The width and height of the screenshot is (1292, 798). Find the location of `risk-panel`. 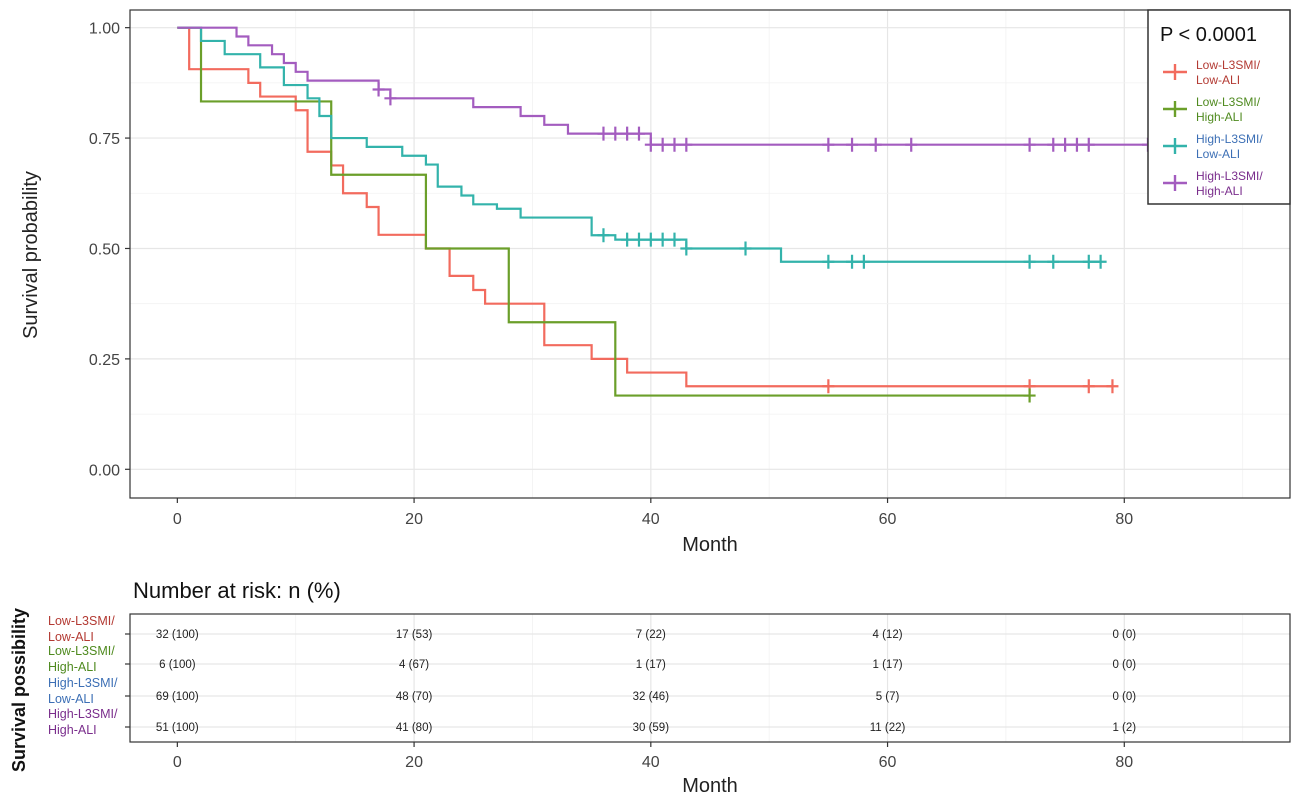

risk-panel is located at coordinates (710, 678).